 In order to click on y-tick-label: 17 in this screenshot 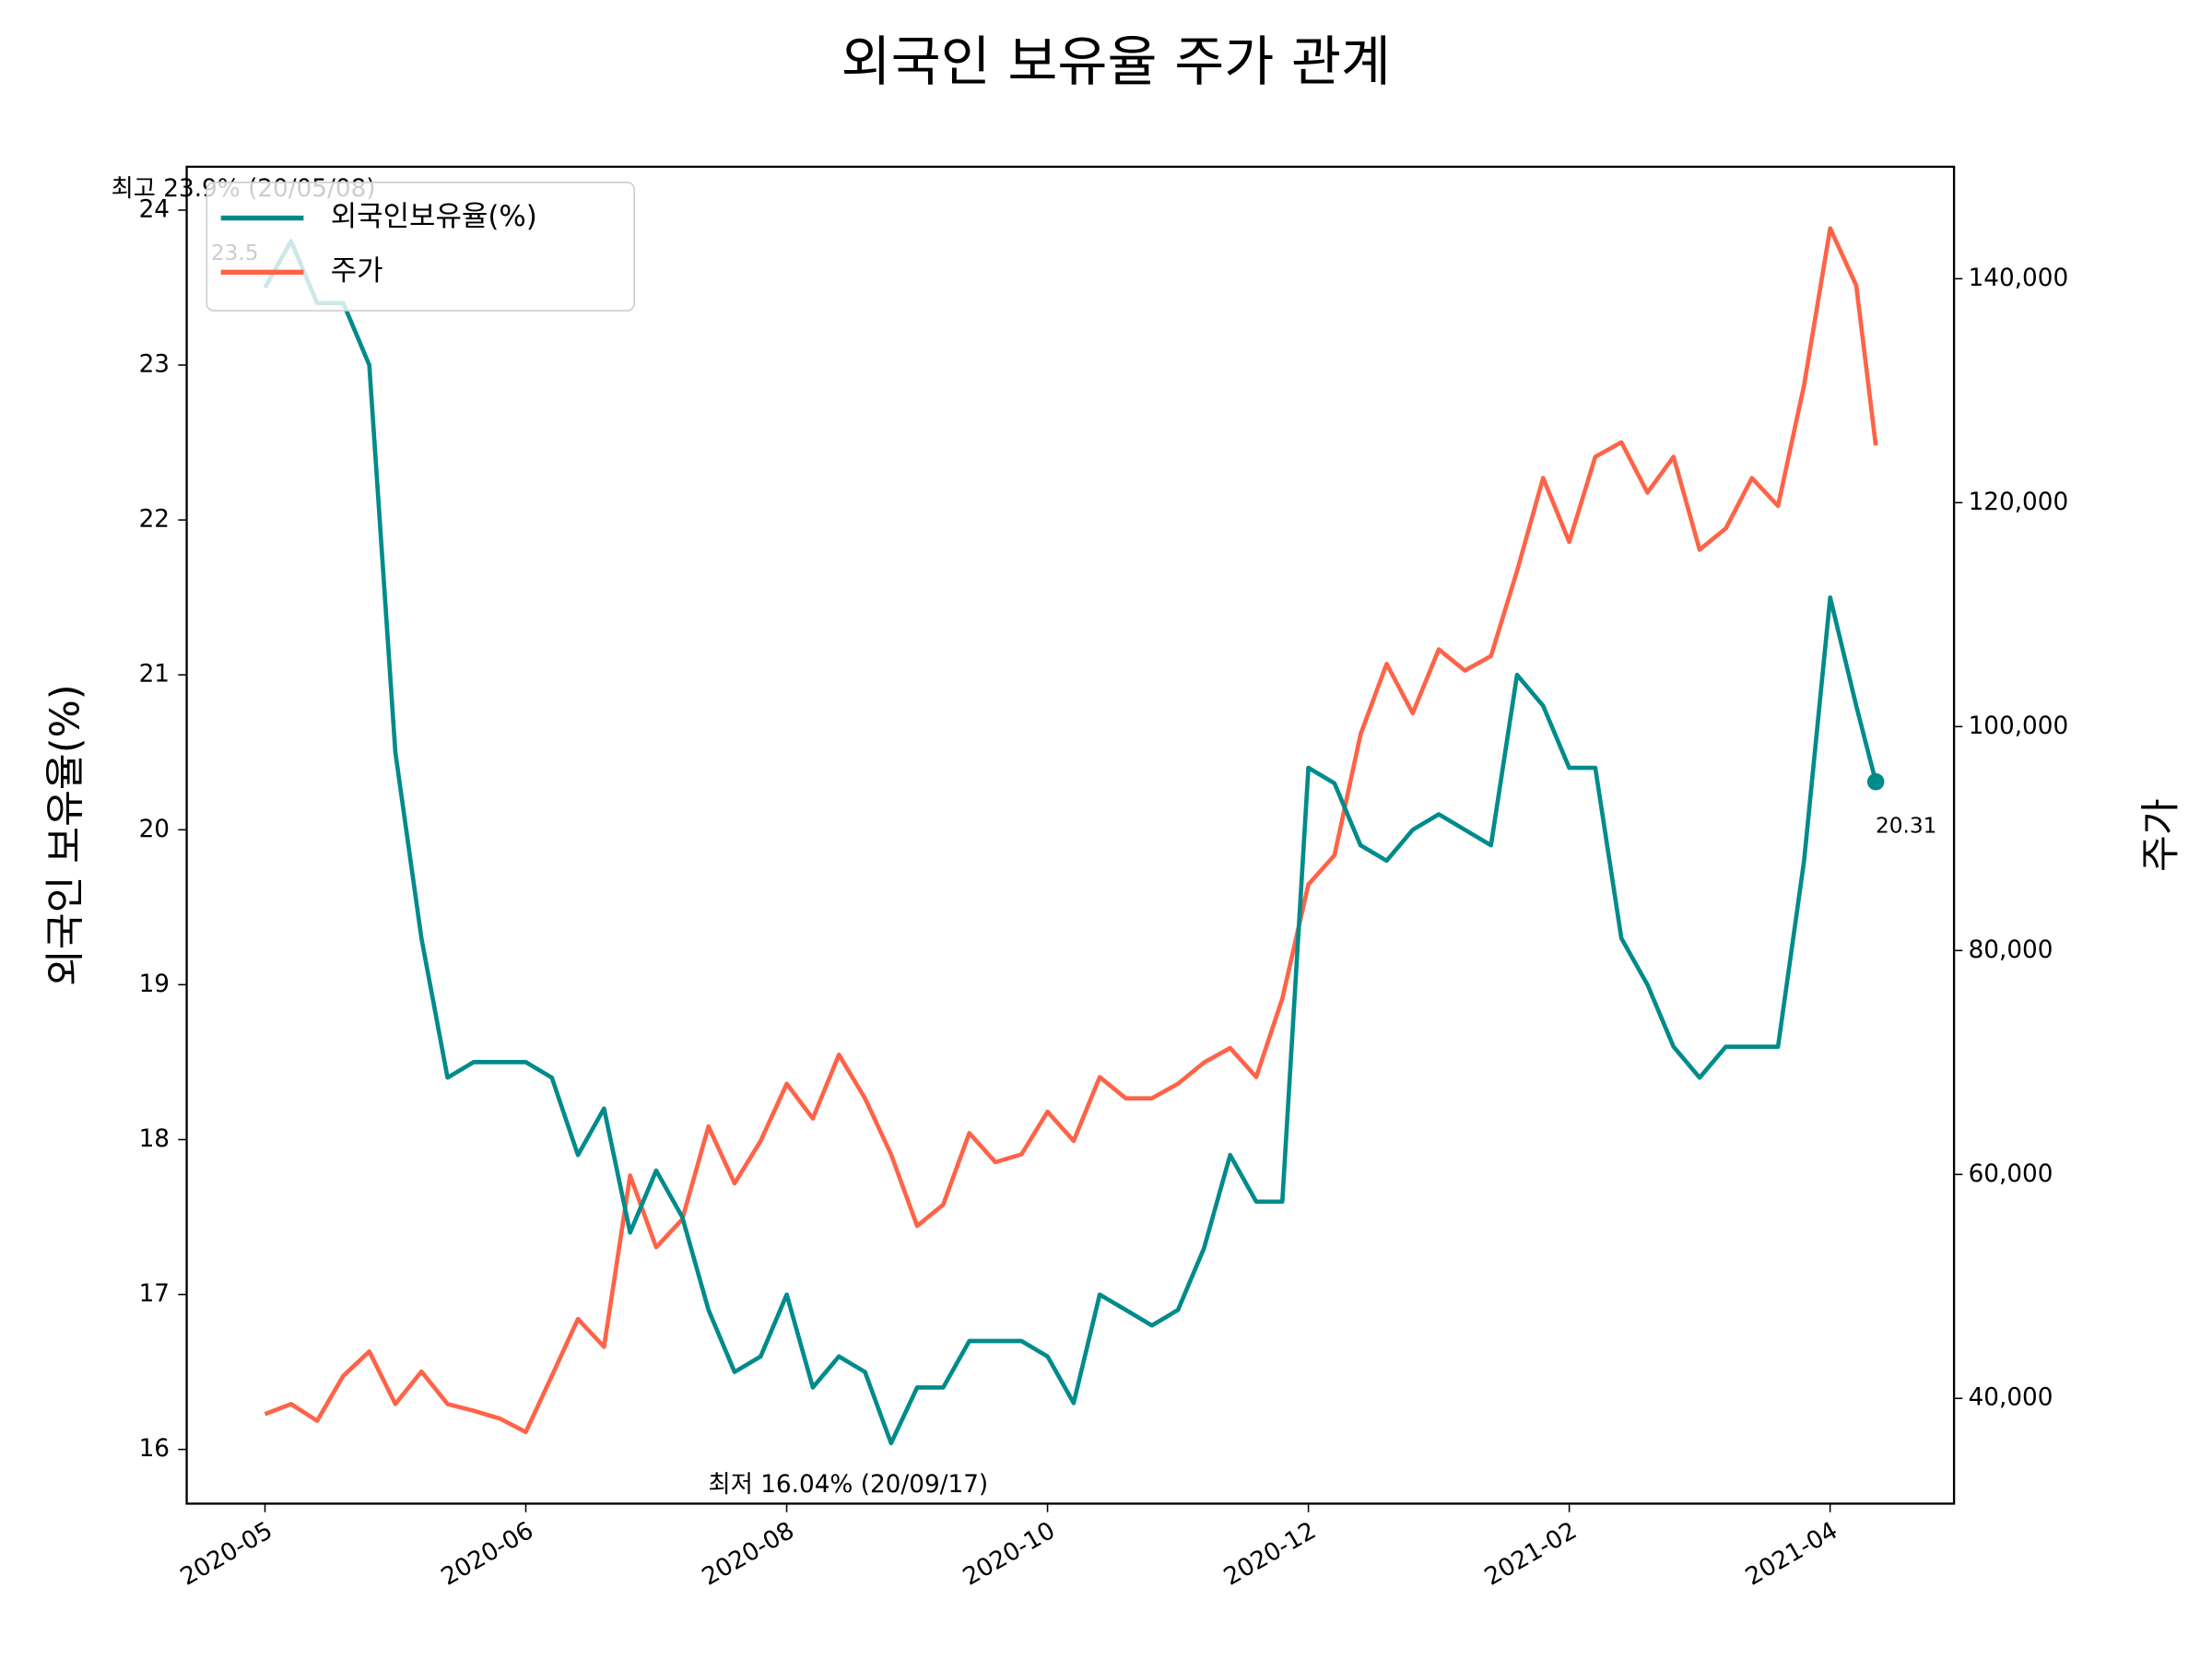, I will do `click(154, 1294)`.